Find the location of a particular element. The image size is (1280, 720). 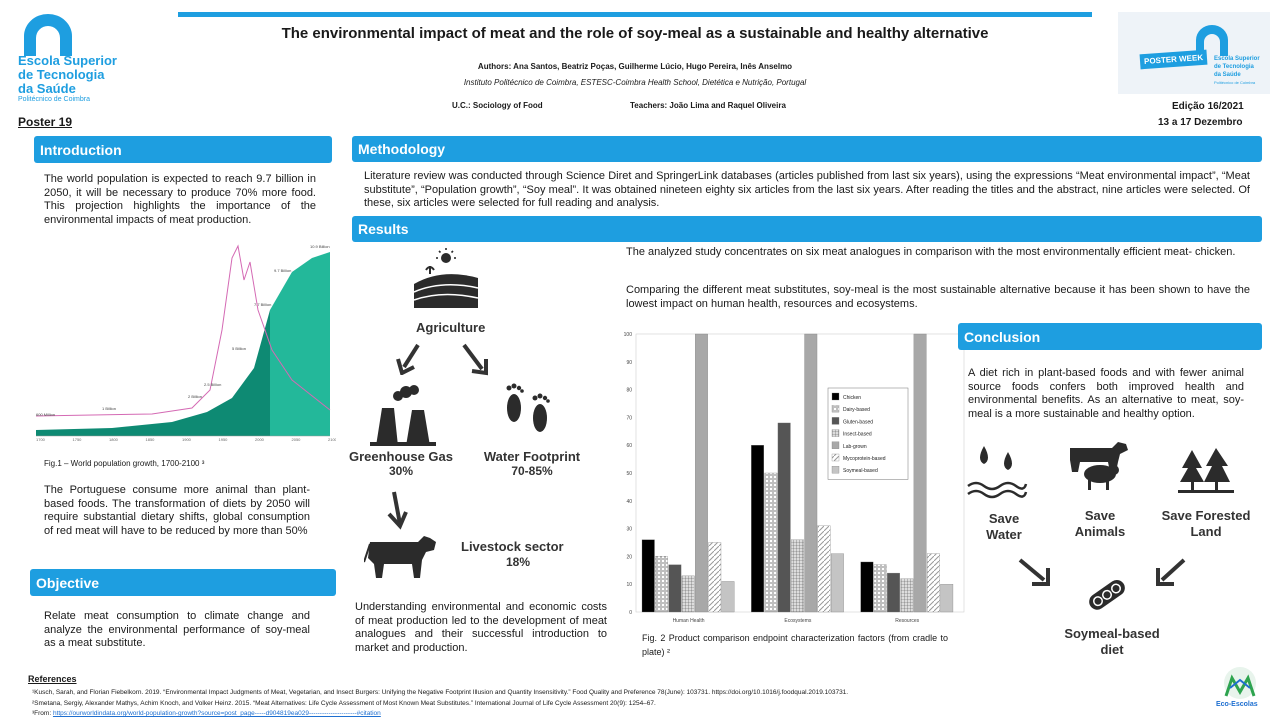

soybean-icon is located at coordinates (1107, 594).